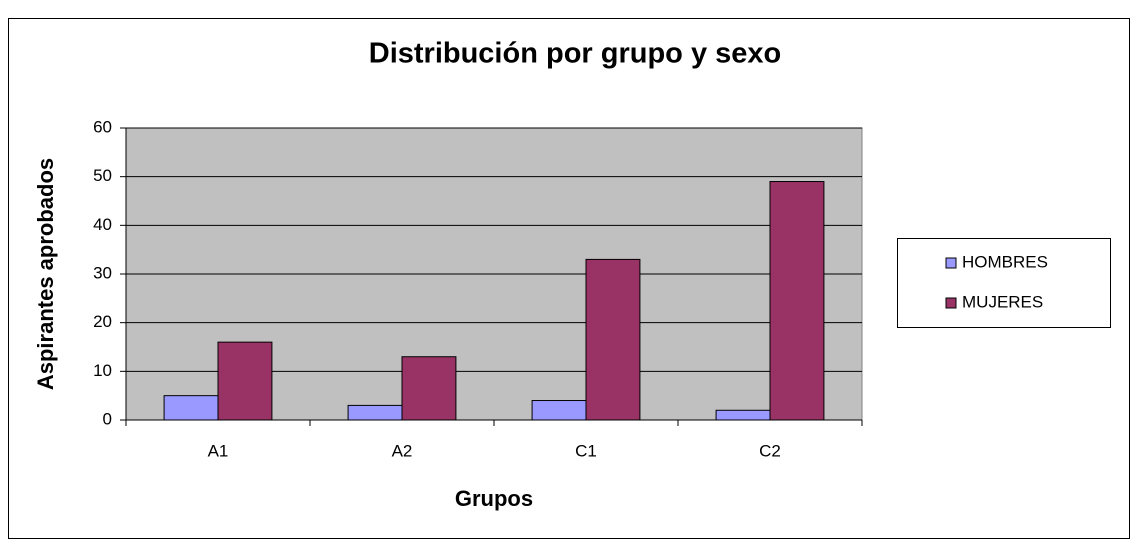  Describe the element at coordinates (494, 498) in the screenshot. I see `x-axis-label: Grupos` at that location.